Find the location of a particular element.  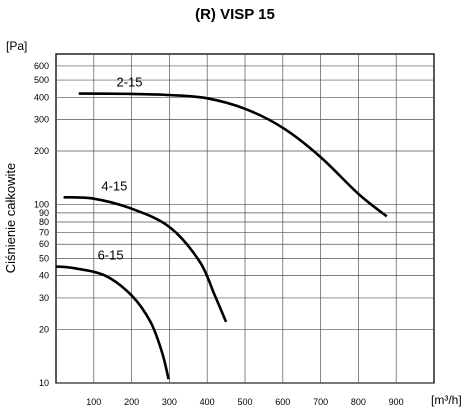

y-tick-label: 100 is located at coordinates (41, 205).